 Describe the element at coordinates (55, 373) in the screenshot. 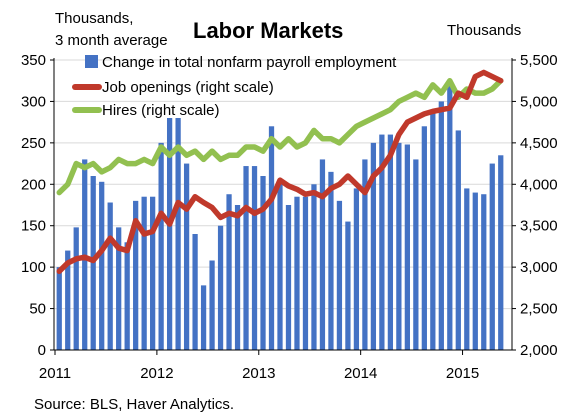

I see `x-tick-label: 2011` at that location.